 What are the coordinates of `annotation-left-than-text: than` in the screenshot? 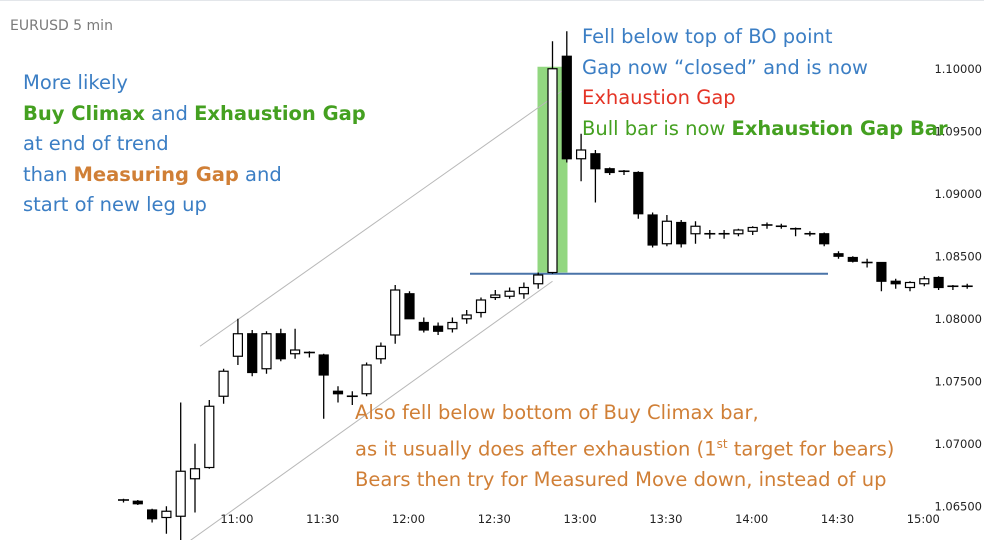 It's located at (48, 174).